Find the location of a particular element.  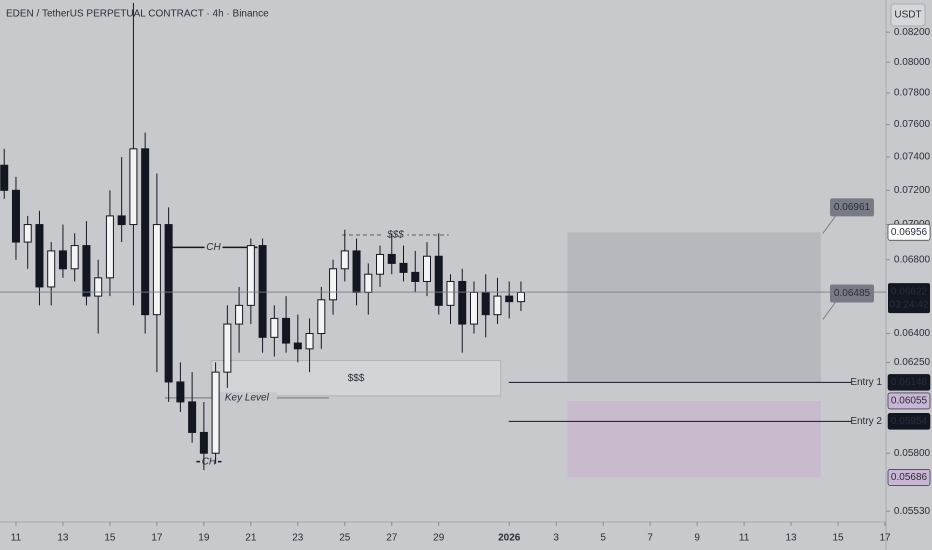

current-price-marker is located at coordinates (909, 298).